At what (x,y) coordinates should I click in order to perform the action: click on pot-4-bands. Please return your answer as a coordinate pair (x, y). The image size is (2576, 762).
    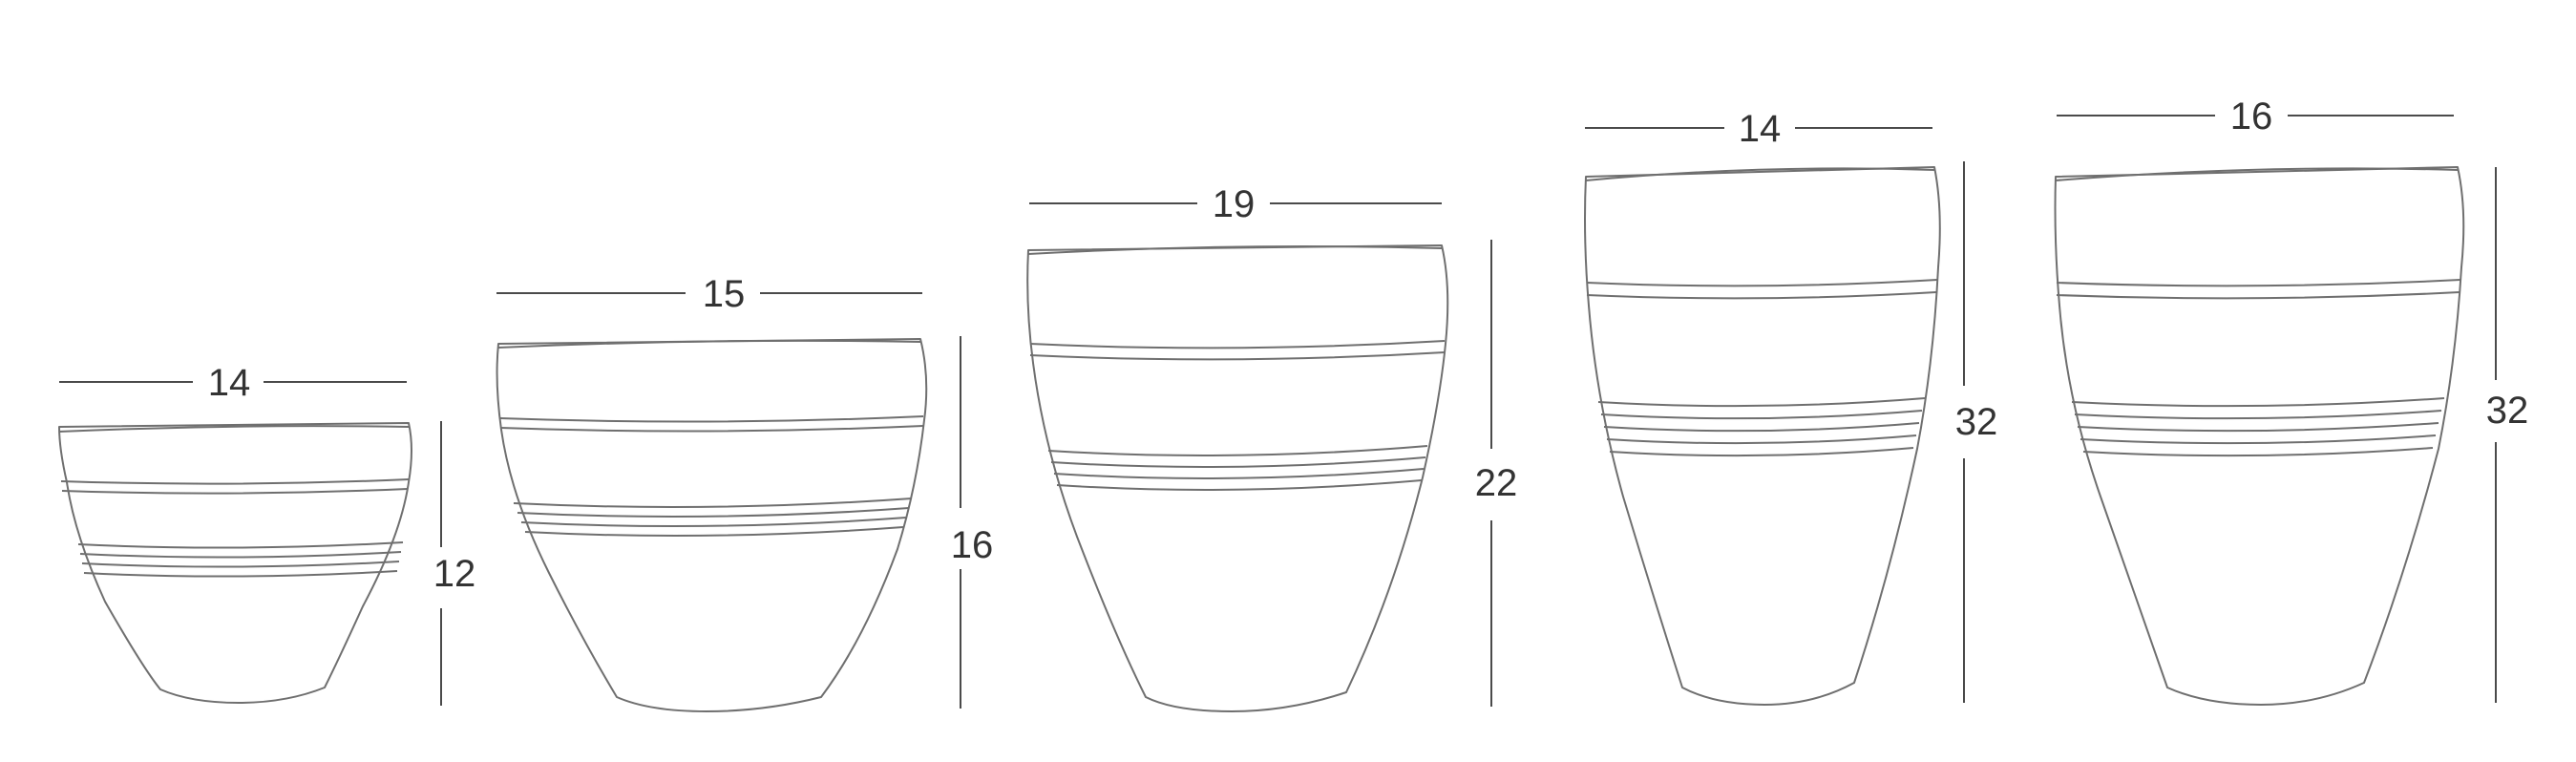
    Looking at the image, I should click on (1762, 368).